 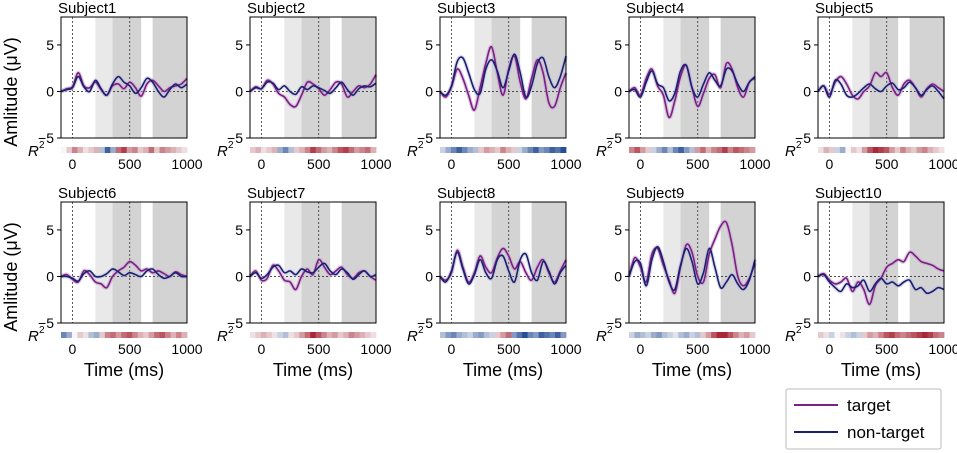 I want to click on panel-subject3: Subject3 −5 0 5 R 2 0 500 1000, so click(x=494, y=86).